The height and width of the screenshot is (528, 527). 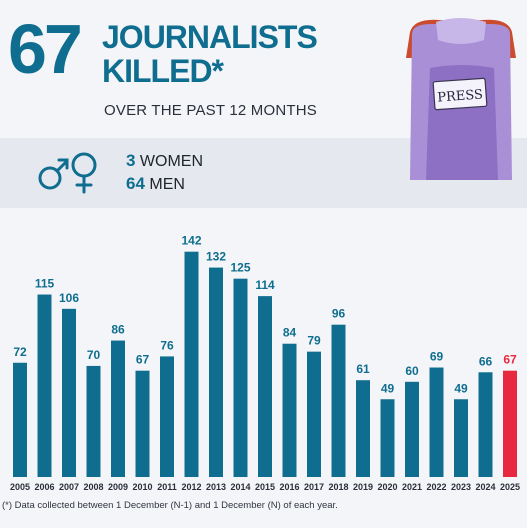 What do you see at coordinates (388, 388) in the screenshot?
I see `value-label-2020: 49` at bounding box center [388, 388].